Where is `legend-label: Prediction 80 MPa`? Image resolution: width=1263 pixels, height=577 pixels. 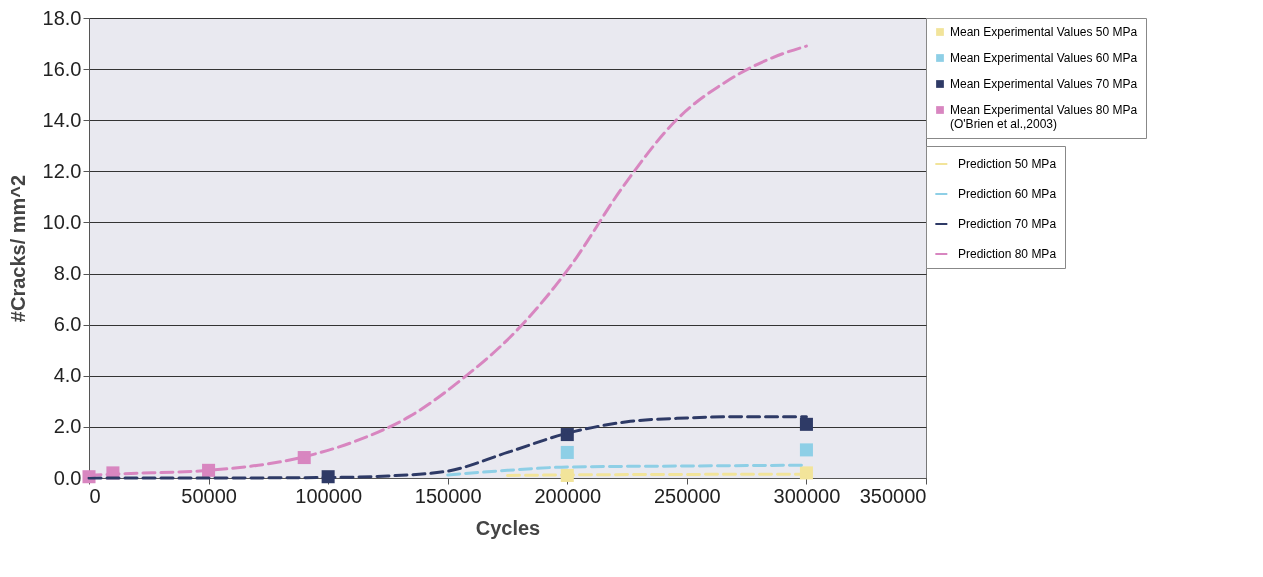
legend-label: Prediction 80 MPa is located at coordinates (1007, 254).